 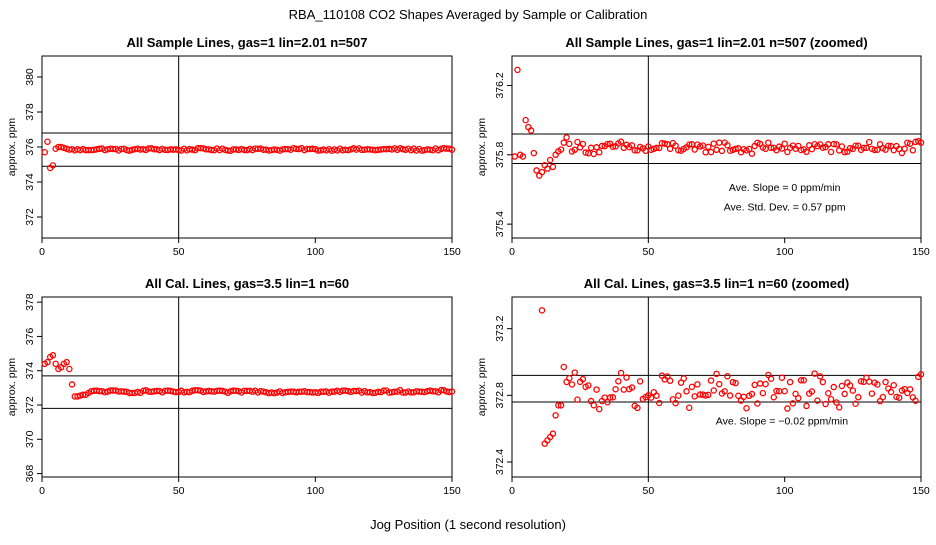 What do you see at coordinates (30, 474) in the screenshot?
I see `y-tick-label: 368` at bounding box center [30, 474].